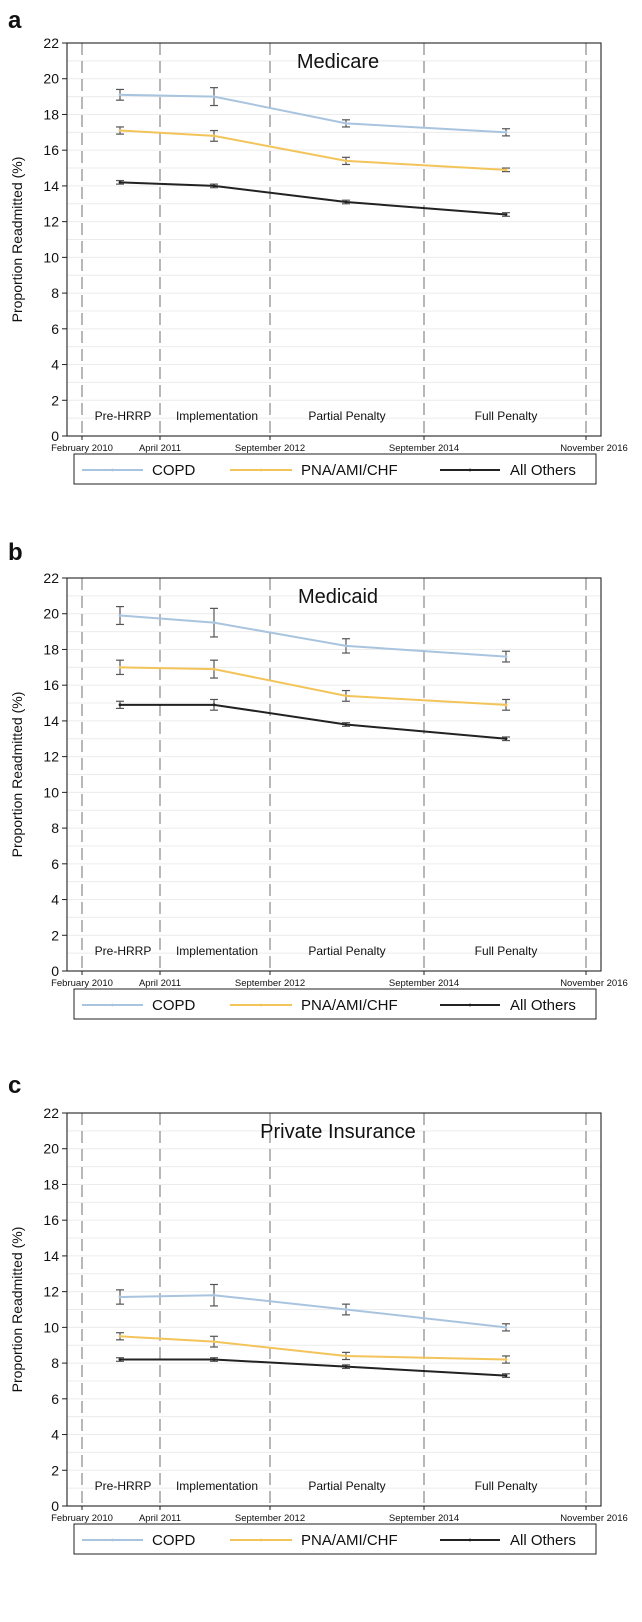 This screenshot has height=1622, width=642. Describe the element at coordinates (217, 416) in the screenshot. I see `phase-label: Implementation` at that location.